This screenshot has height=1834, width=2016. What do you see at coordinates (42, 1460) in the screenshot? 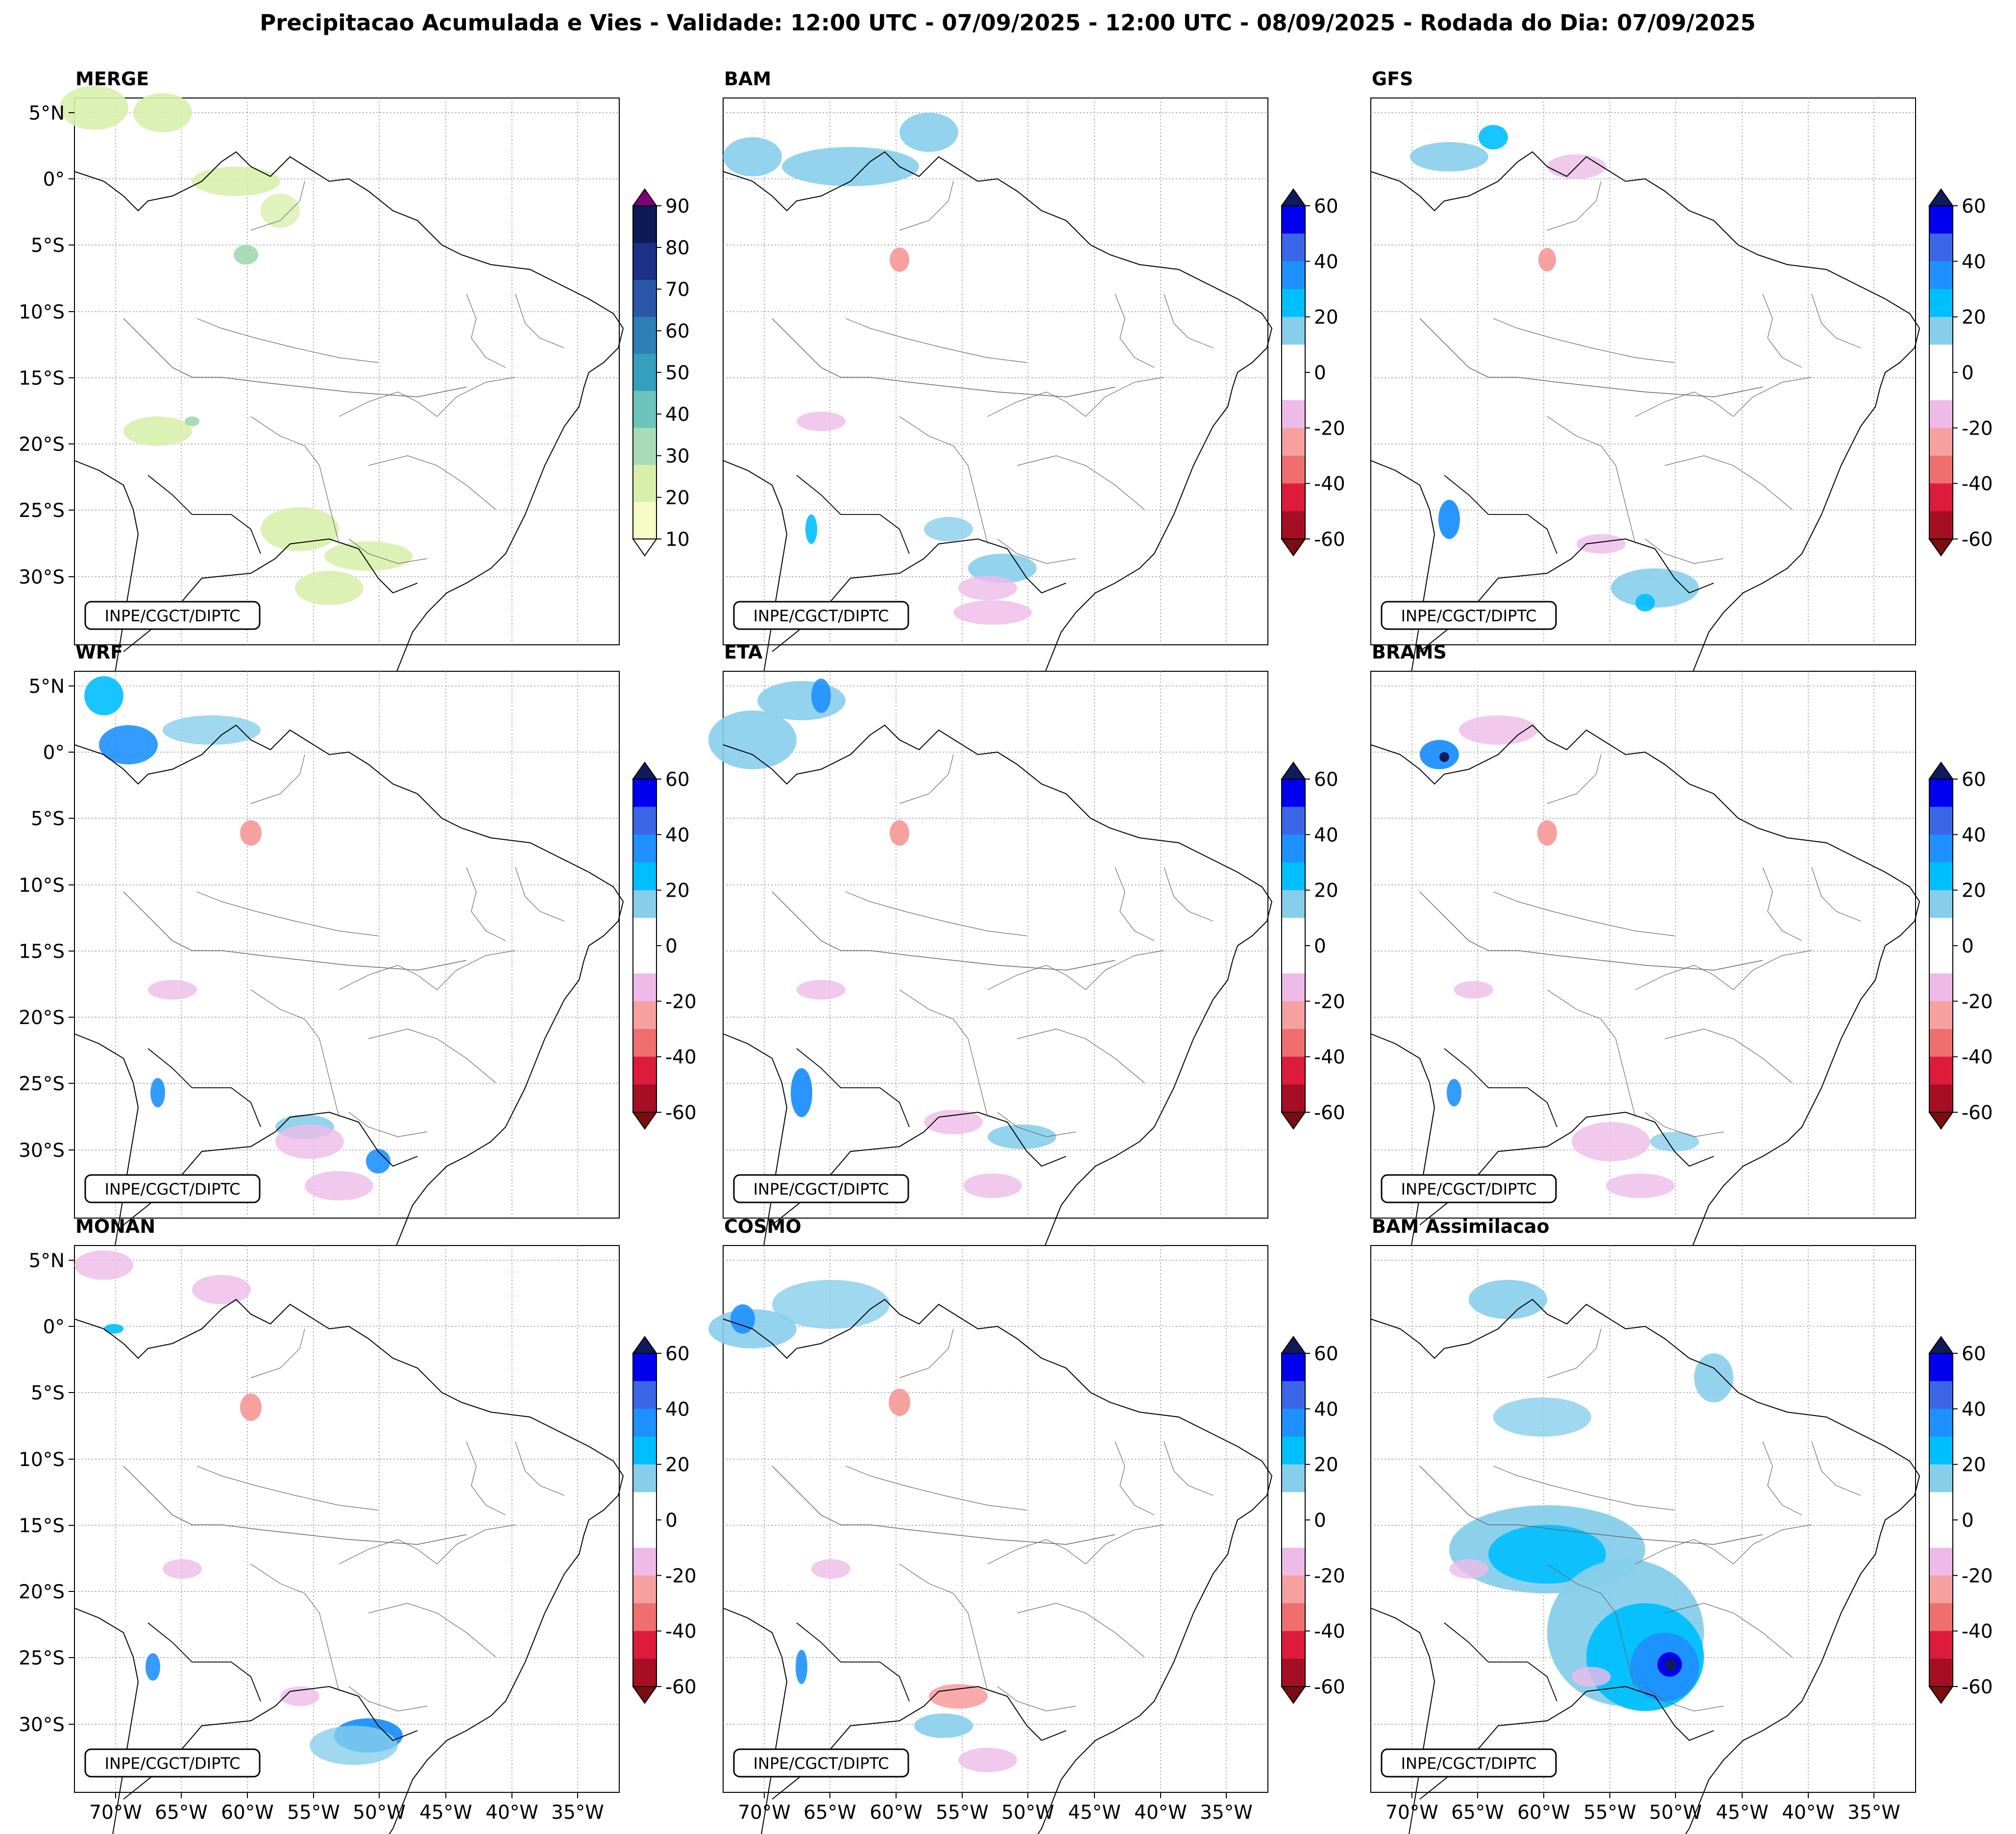
I see `latitude-tick-label: 10°S` at bounding box center [42, 1460].